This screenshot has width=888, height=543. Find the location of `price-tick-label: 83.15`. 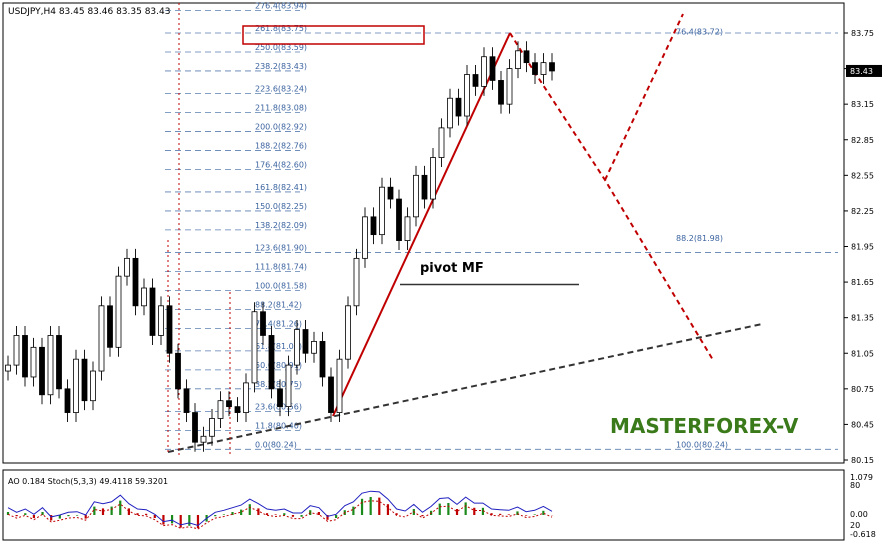

price-tick-label: 83.15 is located at coordinates (862, 104).